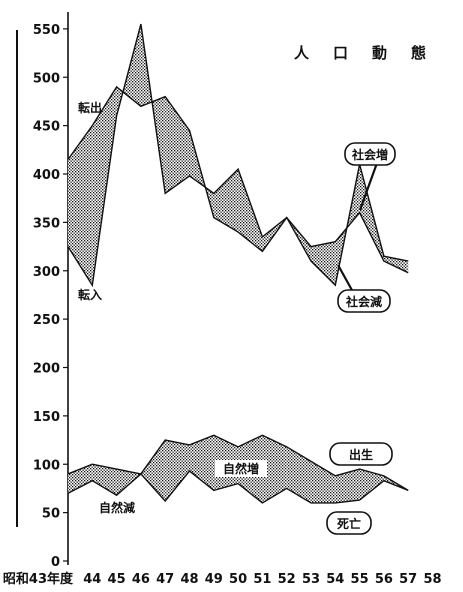  I want to click on x-tick-label: 56, so click(384, 579).